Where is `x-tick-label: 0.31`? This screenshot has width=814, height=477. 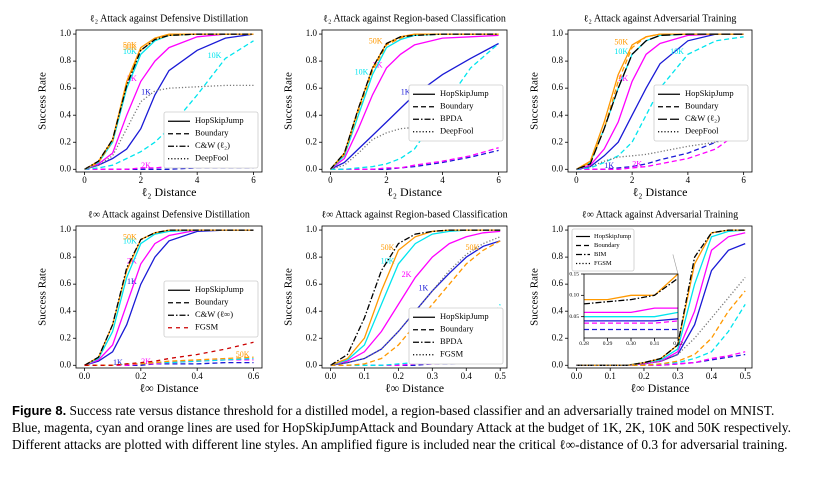
x-tick-label: 0.31 is located at coordinates (655, 344).